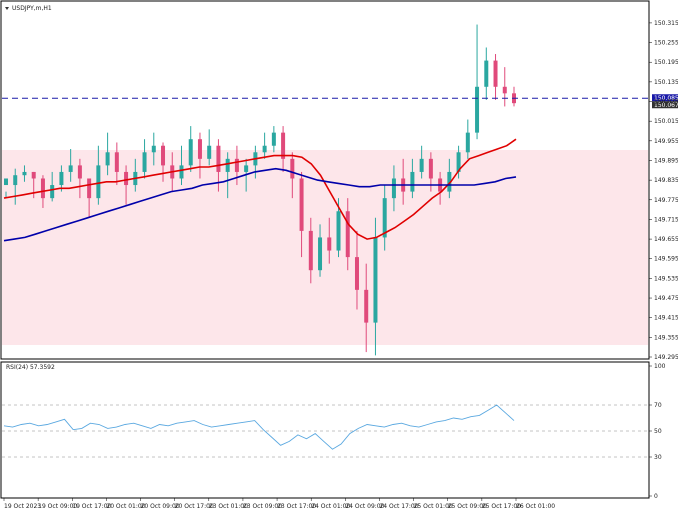 The height and width of the screenshot is (512, 678). I want to click on price-tick-label: 149.355, so click(666, 337).